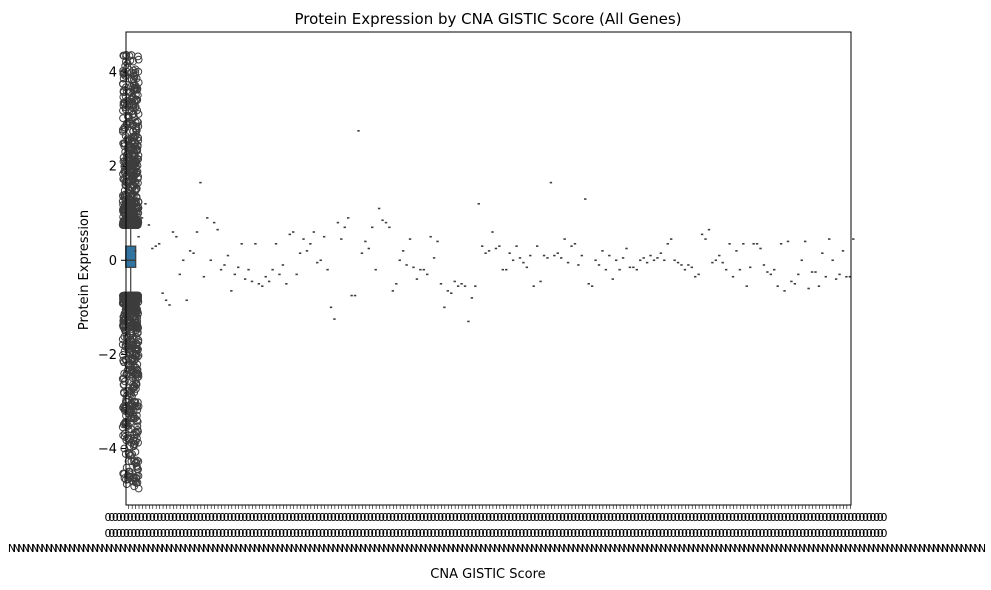 Image resolution: width=991 pixels, height=590 pixels. What do you see at coordinates (490, 507) in the screenshot?
I see `x-tick-marks` at bounding box center [490, 507].